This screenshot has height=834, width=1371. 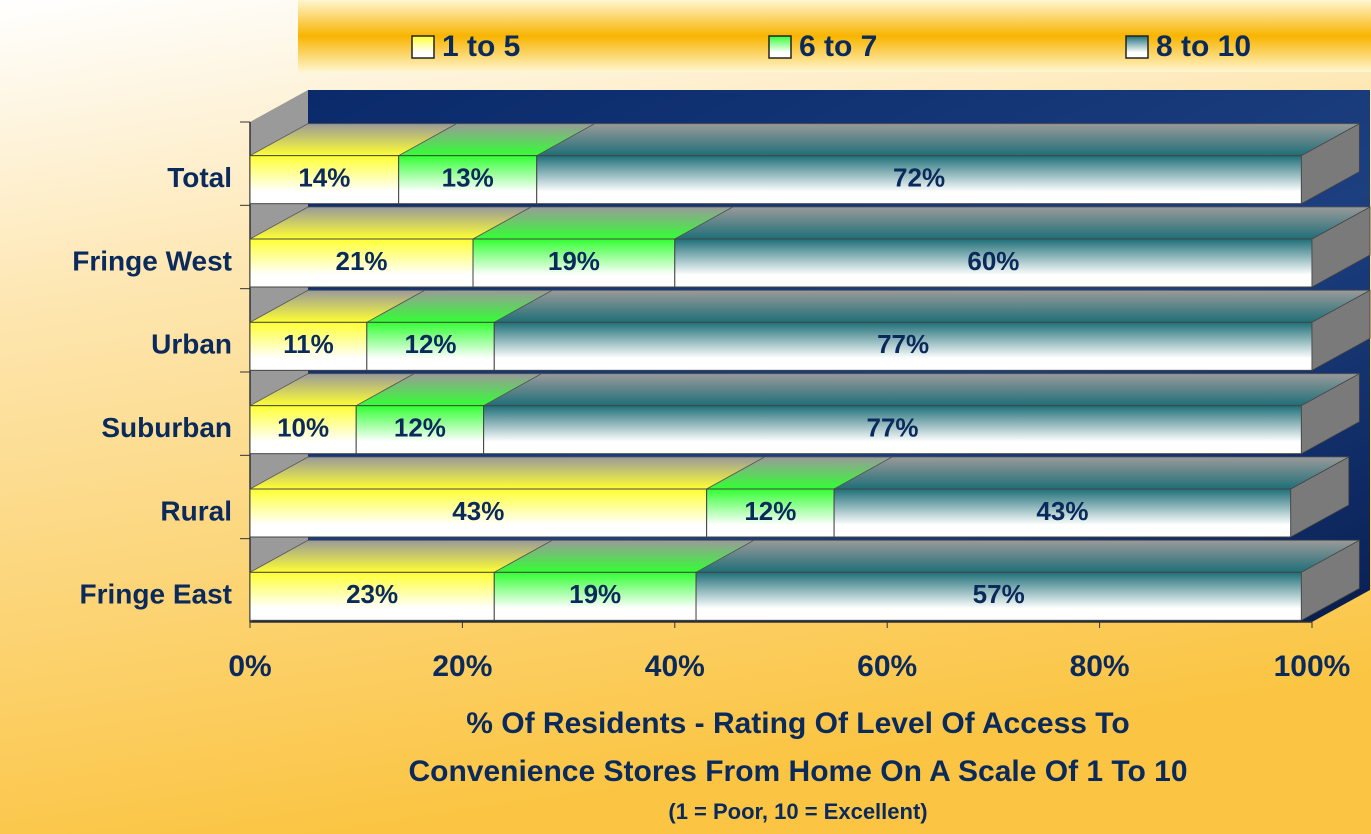 I want to click on legend-label: 6 to 7, so click(x=838, y=46).